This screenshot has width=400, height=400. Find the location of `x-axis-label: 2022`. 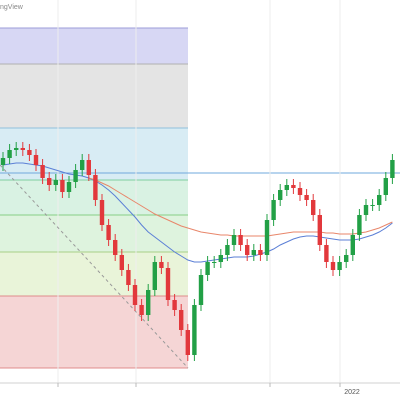

x-axis-label: 2022 is located at coordinates (352, 392).